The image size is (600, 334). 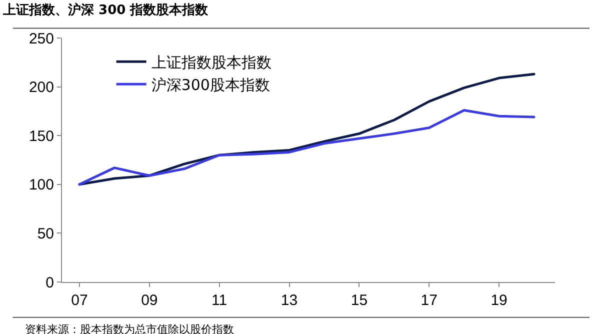 I want to click on chart-title: 上证指数、沪深 300 指数股本指数, so click(x=106, y=10).